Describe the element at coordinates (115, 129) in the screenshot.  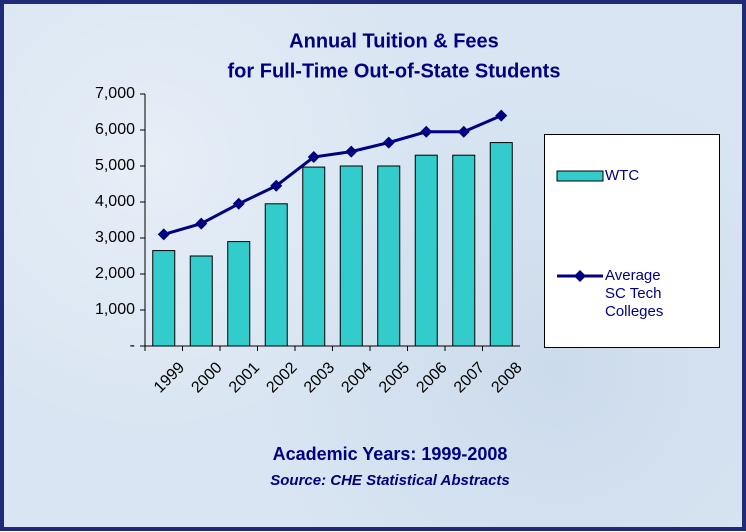
I see `y-tick-label: 6,000` at that location.